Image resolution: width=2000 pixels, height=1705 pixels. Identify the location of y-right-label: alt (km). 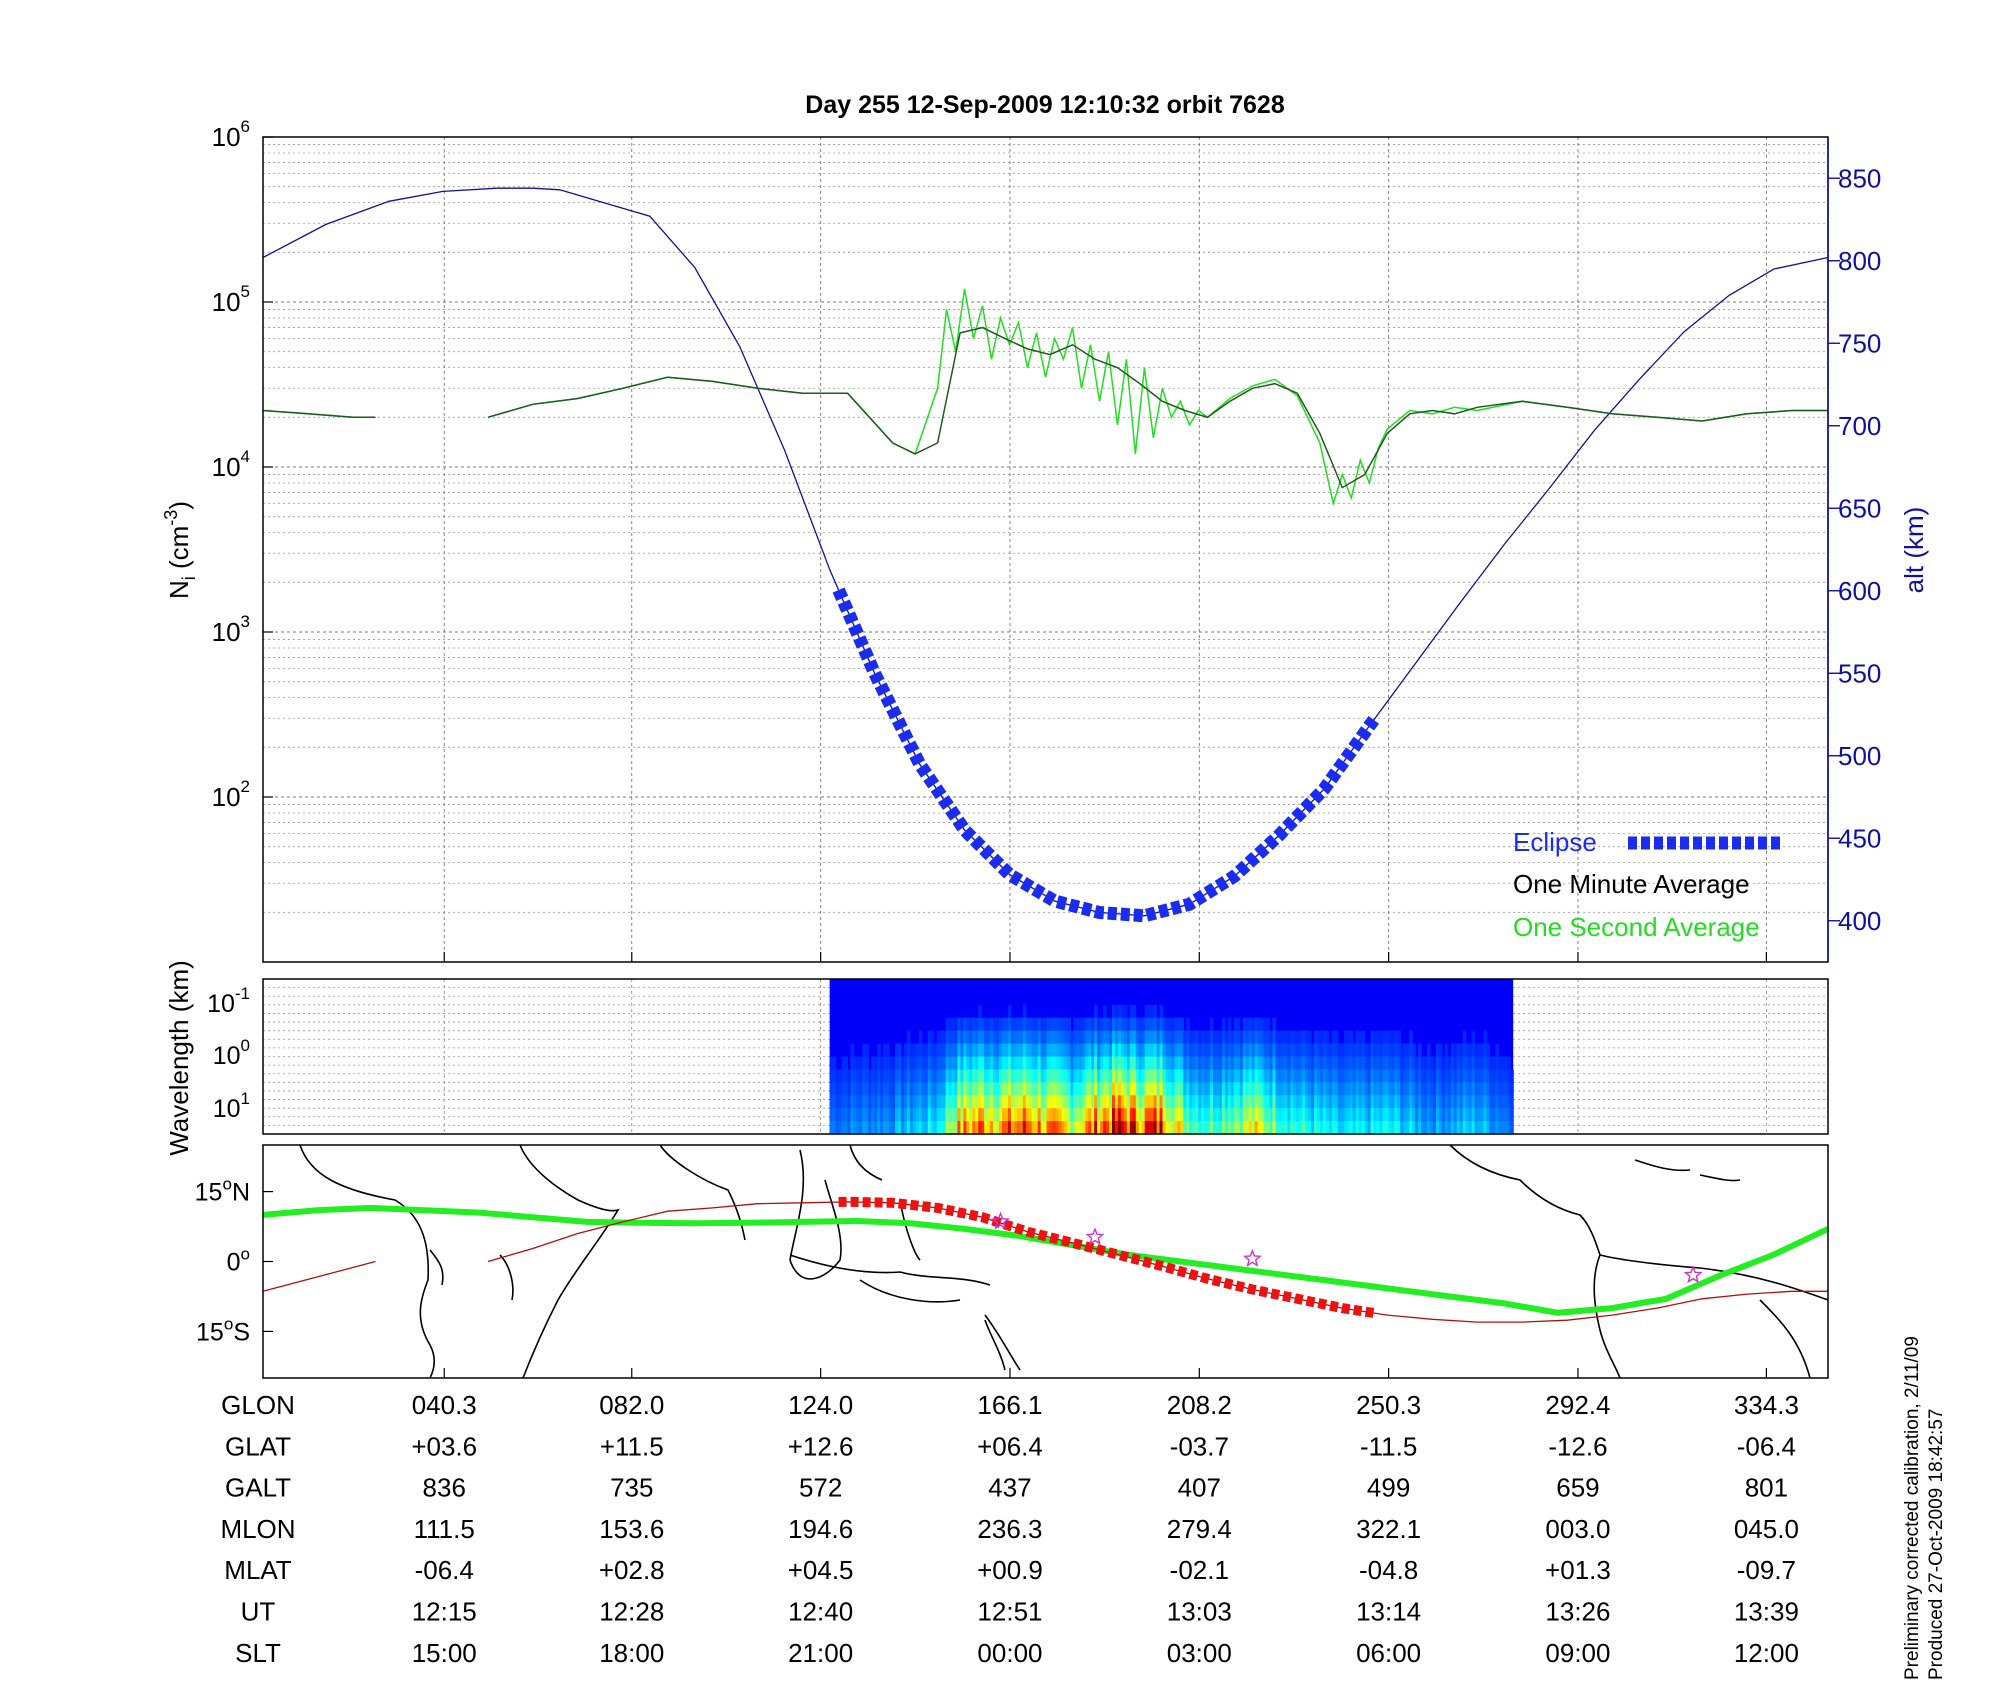
(1914, 550).